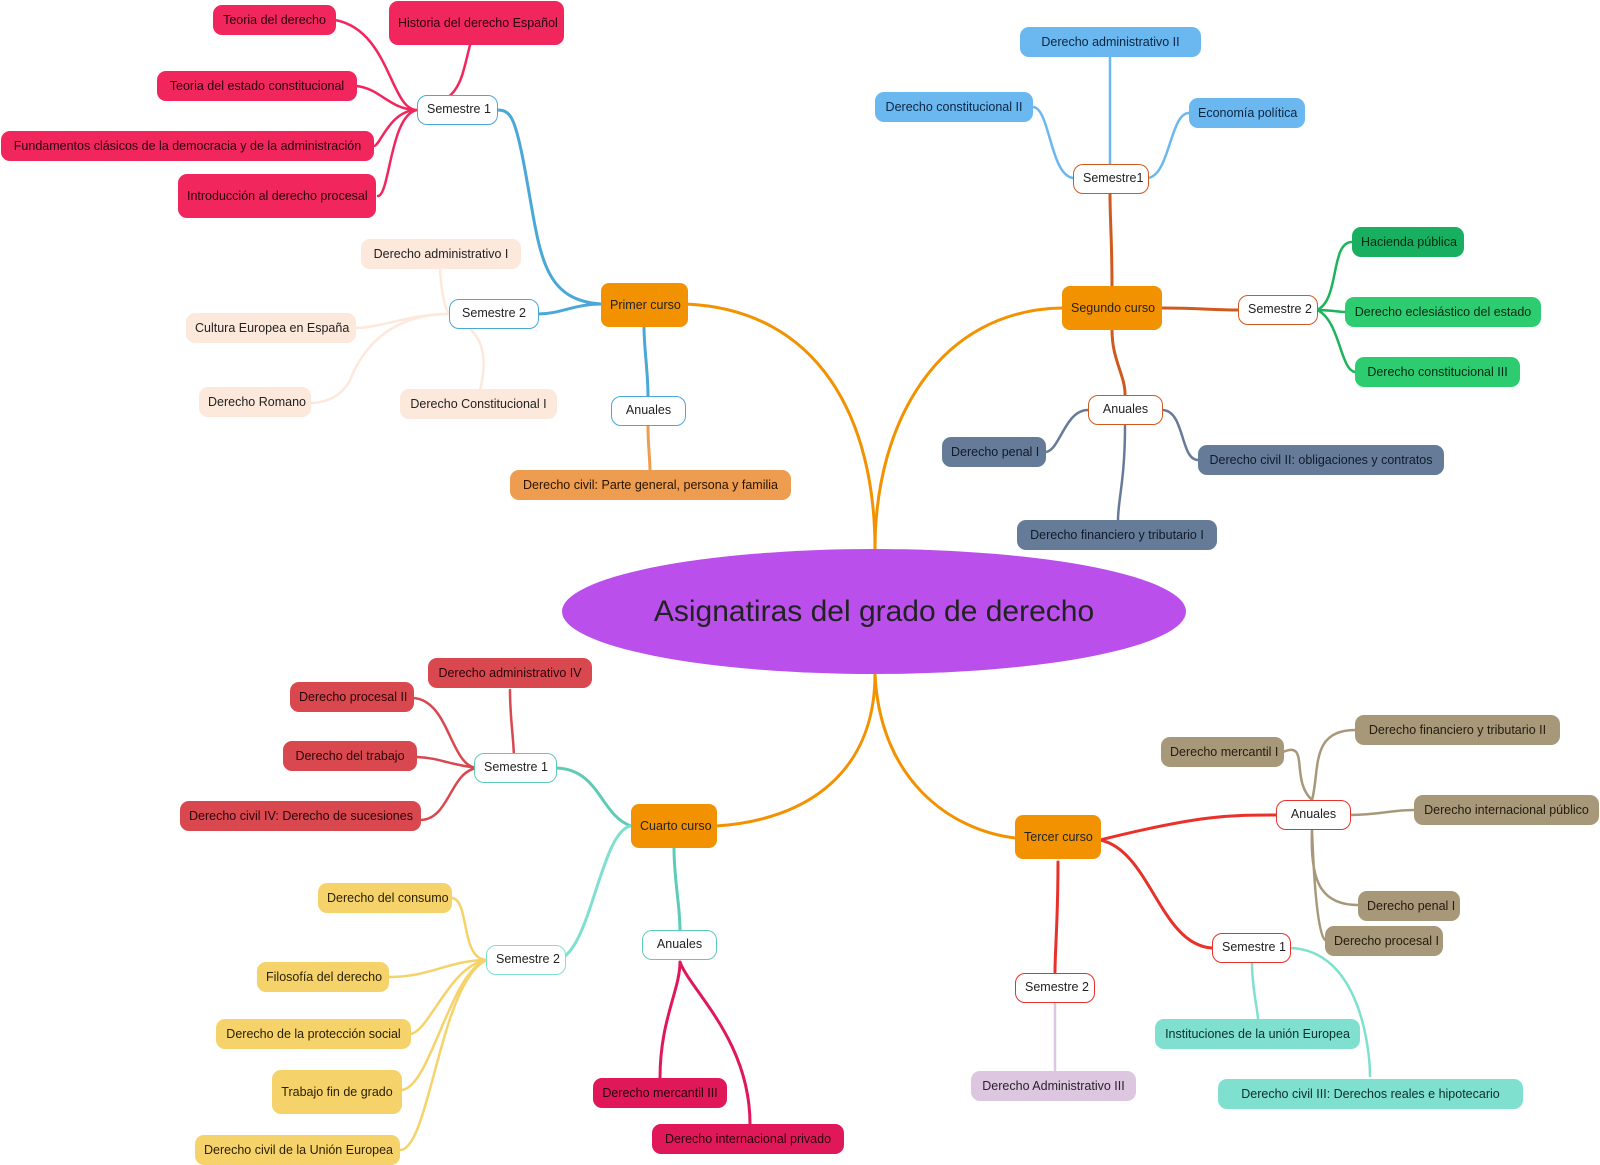  What do you see at coordinates (748, 1139) in the screenshot?
I see `cuarto-anuales-item: Derecho internacional privado` at bounding box center [748, 1139].